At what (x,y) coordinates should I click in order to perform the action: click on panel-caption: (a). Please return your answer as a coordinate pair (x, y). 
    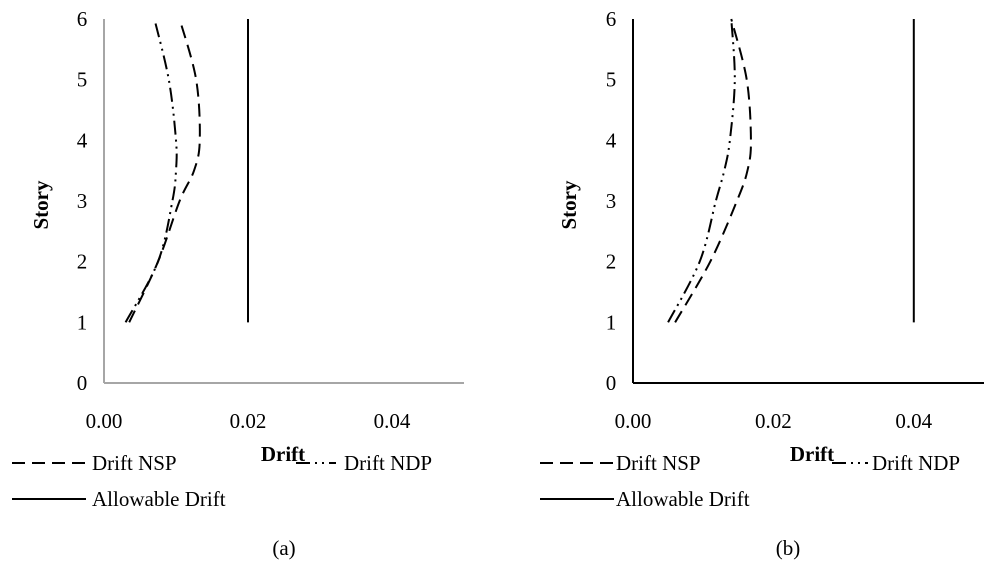
    Looking at the image, I should click on (283, 548).